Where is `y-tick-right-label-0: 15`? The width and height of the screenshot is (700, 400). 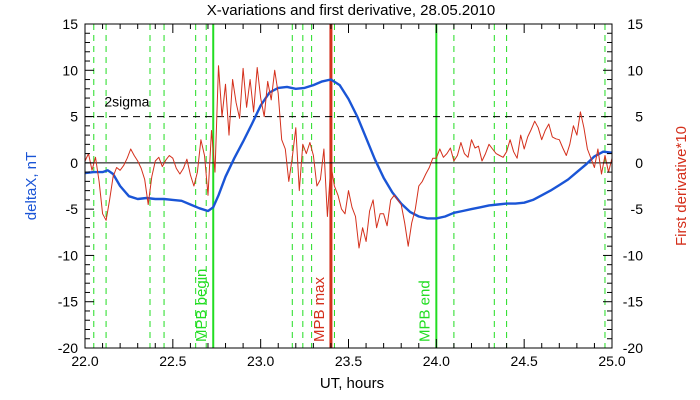
y-tick-right-label-0: 15 is located at coordinates (635, 24).